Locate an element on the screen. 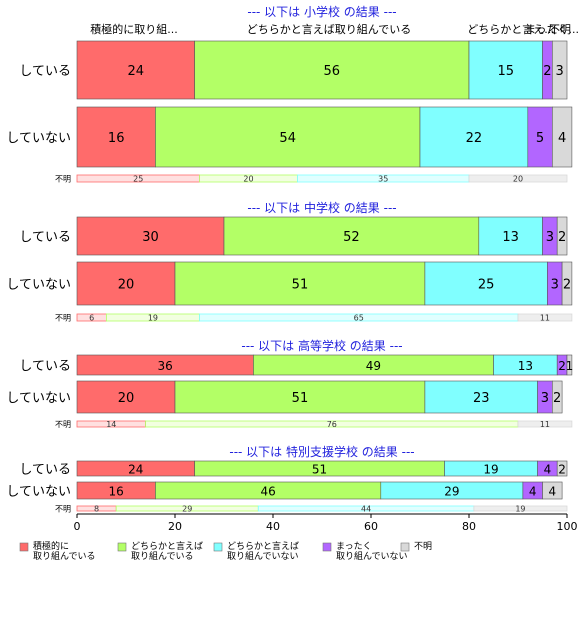 The height and width of the screenshot is (636, 580). top-label: どちらかと言えば取り組んでいる is located at coordinates (329, 29).